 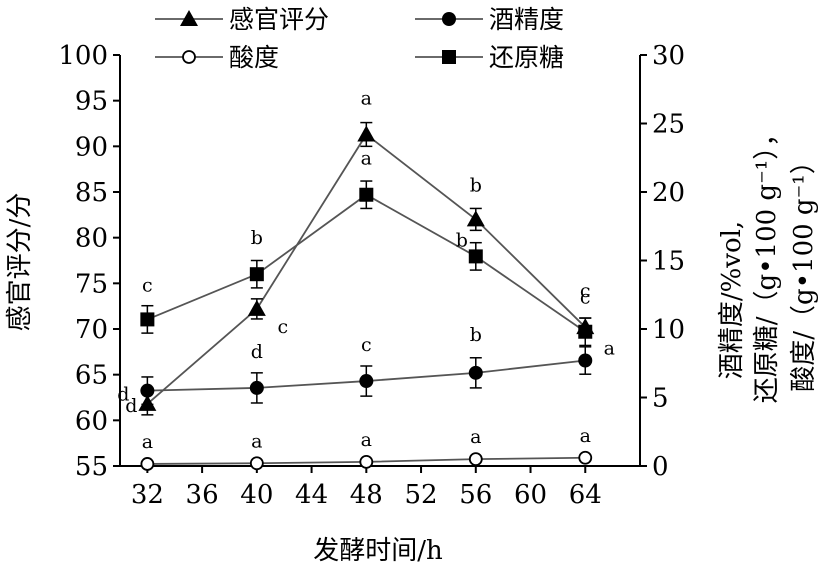 What do you see at coordinates (668, 125) in the screenshot?
I see `y-right-tick-label: 25` at bounding box center [668, 125].